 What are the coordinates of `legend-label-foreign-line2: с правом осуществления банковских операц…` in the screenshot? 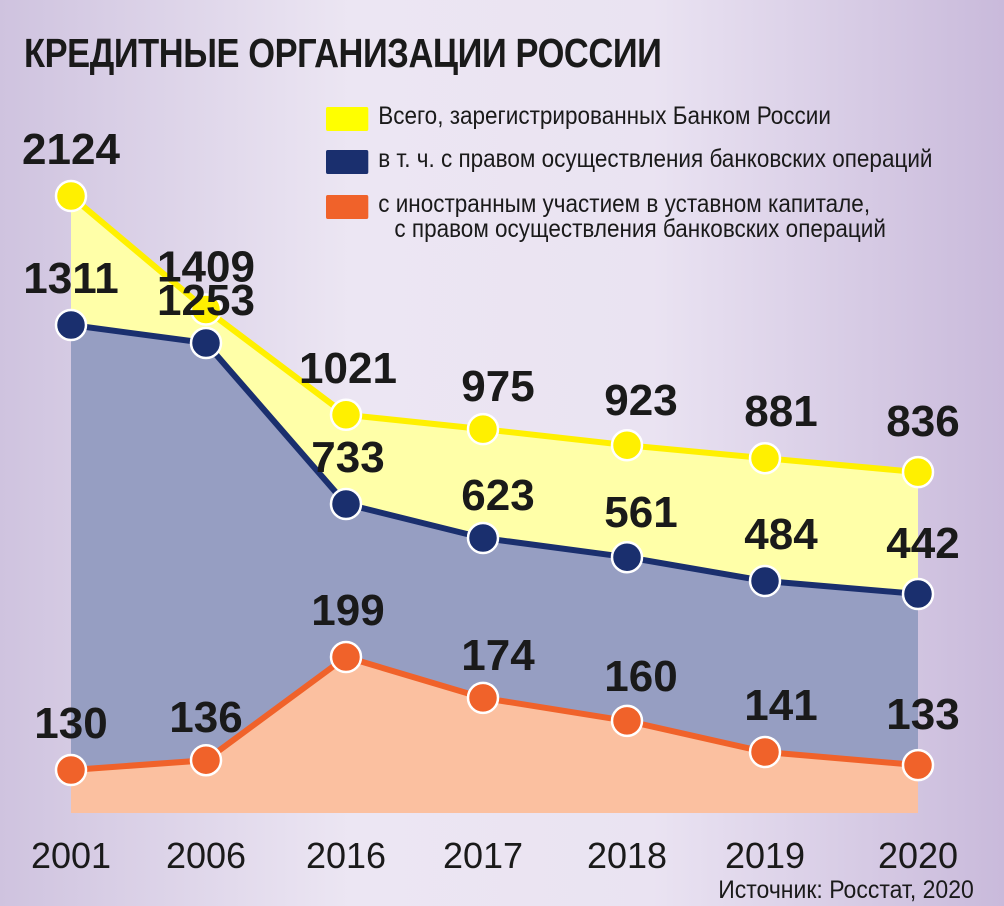 It's located at (640, 229).